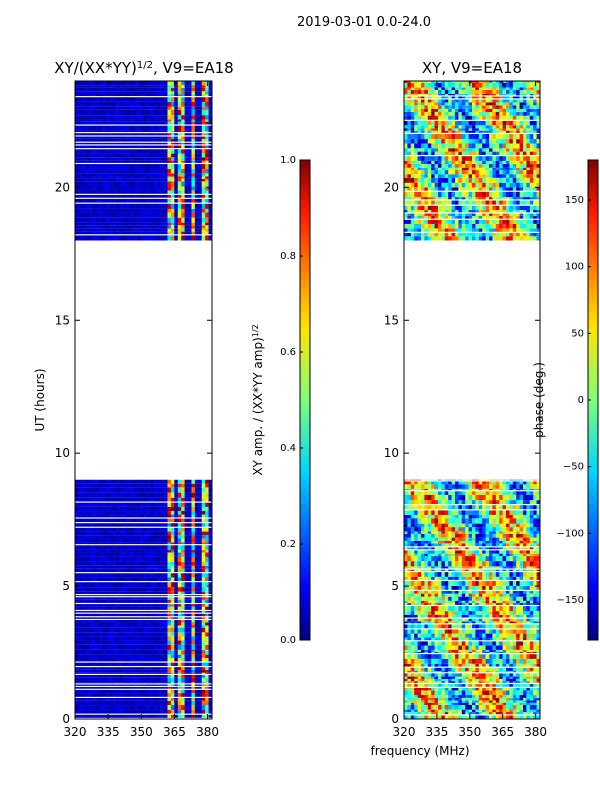 This screenshot has width=600, height=800. Describe the element at coordinates (66, 586) in the screenshot. I see `y-tick-label: 5` at that location.